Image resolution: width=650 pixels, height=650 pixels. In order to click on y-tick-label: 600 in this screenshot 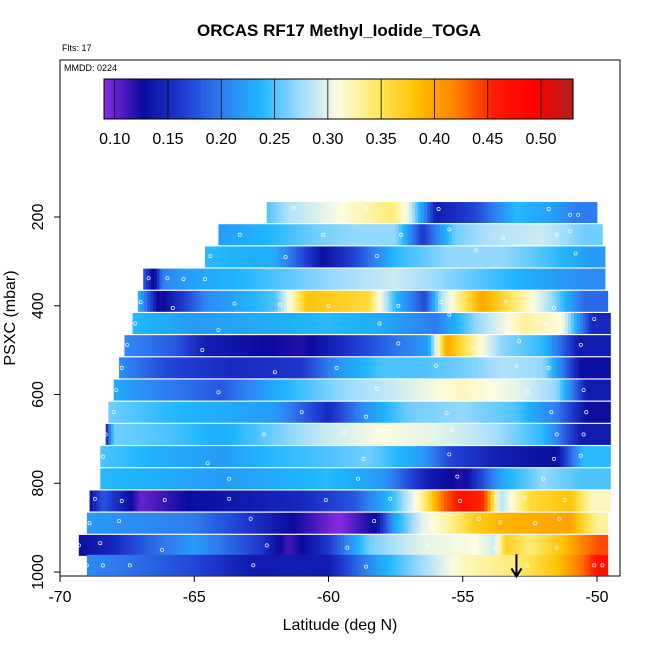, I will do `click(38, 394)`.